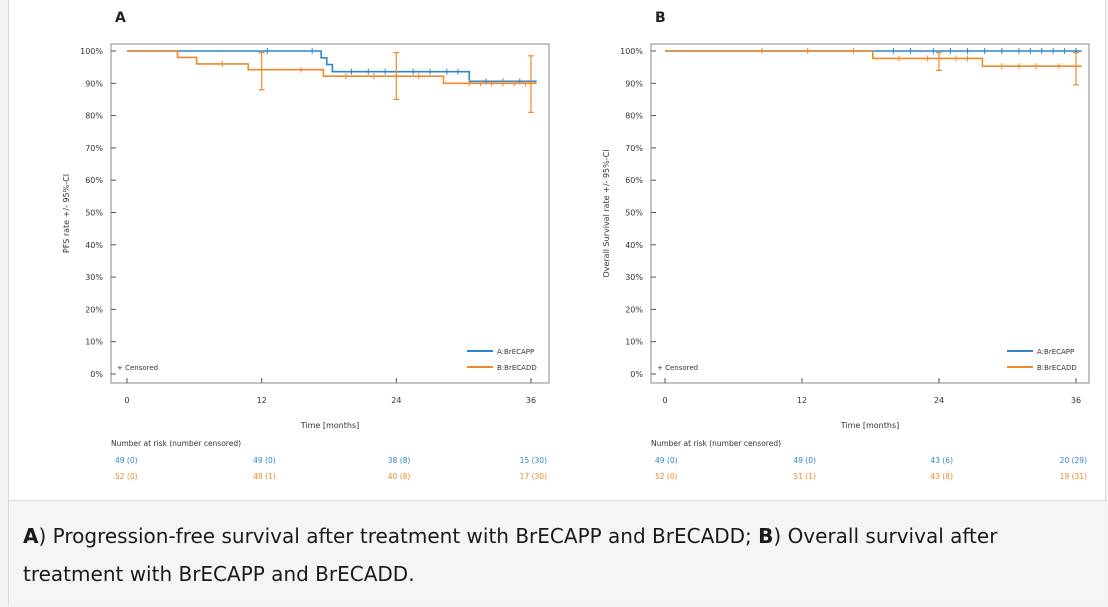 This screenshot has height=607, width=1108. I want to click on risk-table-cell: 48 (1), so click(264, 476).